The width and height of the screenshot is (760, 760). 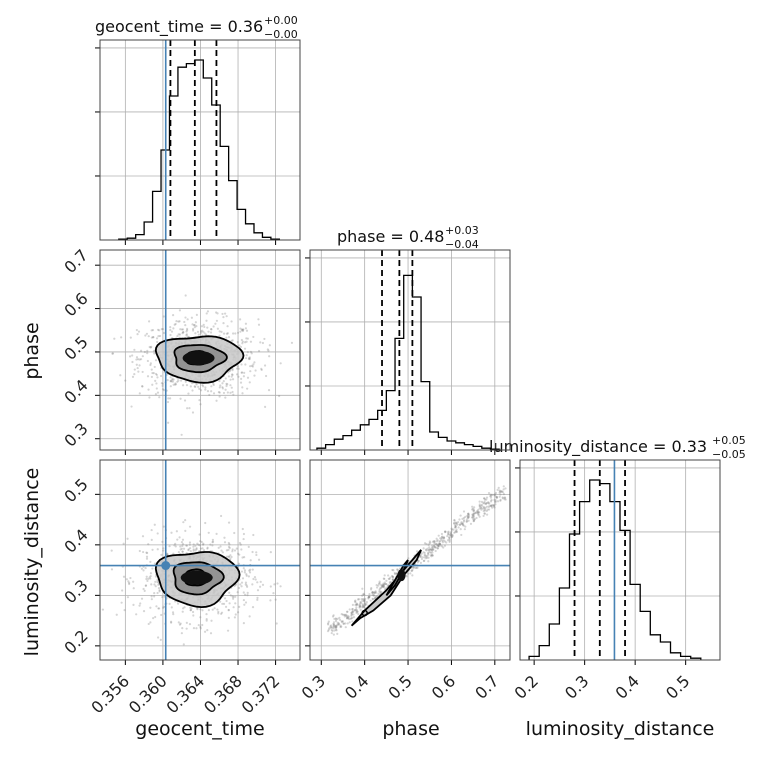 I want to click on ytick-label-phase: 0.6, so click(x=75, y=304).